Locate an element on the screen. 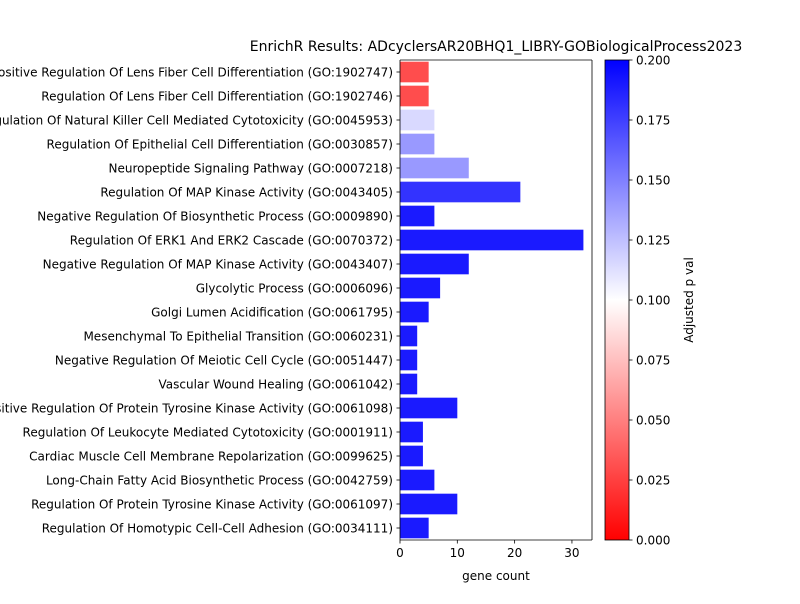 The height and width of the screenshot is (604, 800). x-tick-label: 30 is located at coordinates (571, 553).